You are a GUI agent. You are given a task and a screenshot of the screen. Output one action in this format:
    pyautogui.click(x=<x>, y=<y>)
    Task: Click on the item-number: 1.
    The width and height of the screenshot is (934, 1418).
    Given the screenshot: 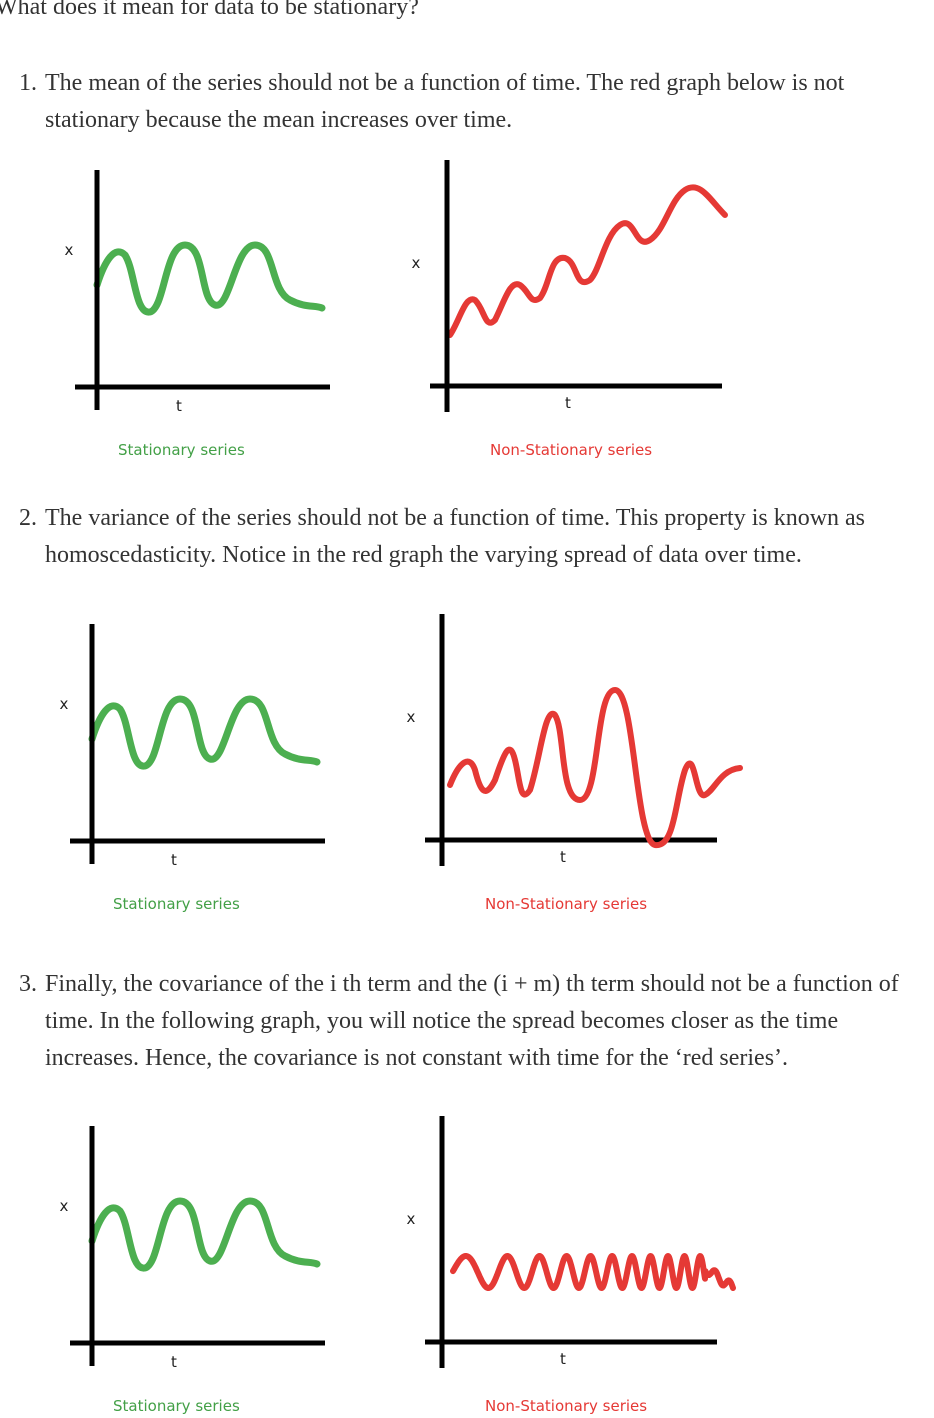 What is the action you would take?
    pyautogui.click(x=28, y=83)
    